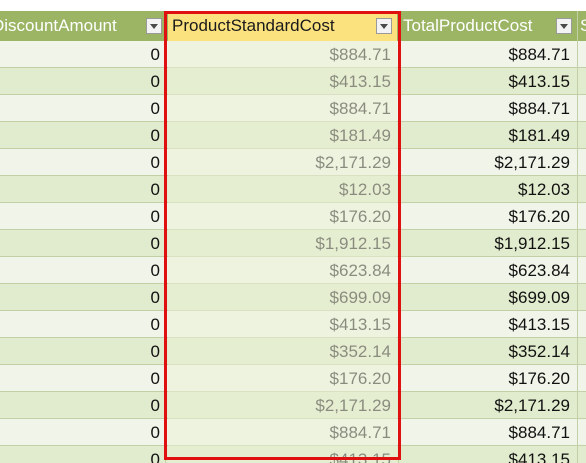 The image size is (586, 463). I want to click on column-header-totalproductcost: TotalProductCost, so click(488, 26).